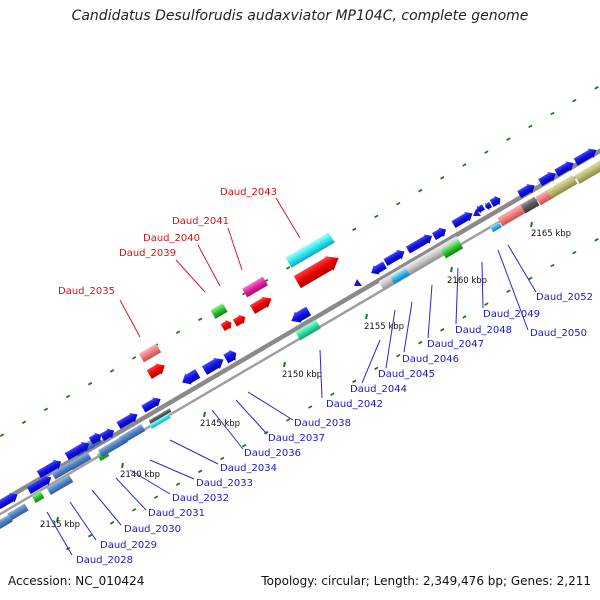  I want to click on gene-label: Daud_2040, so click(171, 238).